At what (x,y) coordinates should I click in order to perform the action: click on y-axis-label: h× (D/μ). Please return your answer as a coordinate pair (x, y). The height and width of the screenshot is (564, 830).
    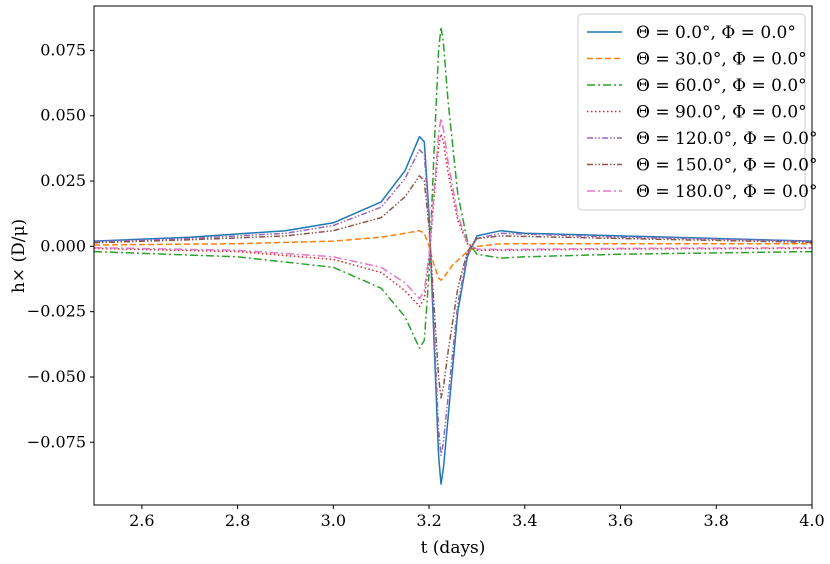
    Looking at the image, I should click on (19, 256).